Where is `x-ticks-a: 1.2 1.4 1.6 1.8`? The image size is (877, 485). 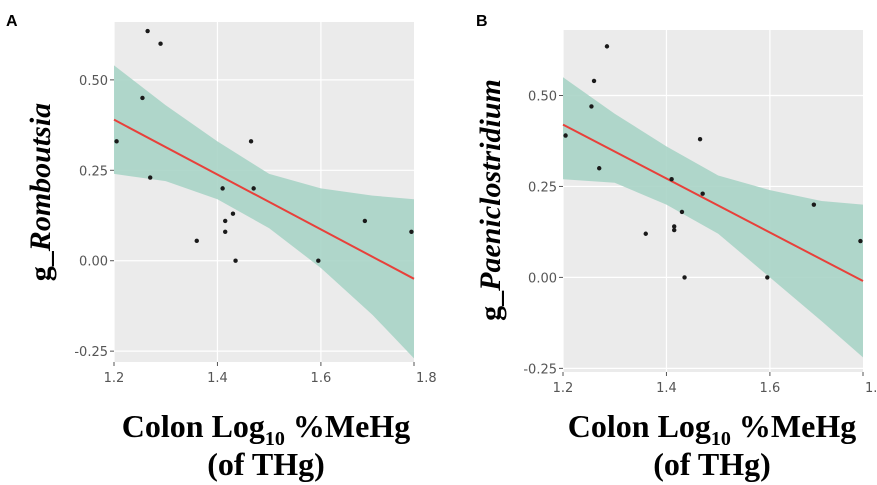 x-ticks-a: 1.2 1.4 1.6 1.8 is located at coordinates (270, 374).